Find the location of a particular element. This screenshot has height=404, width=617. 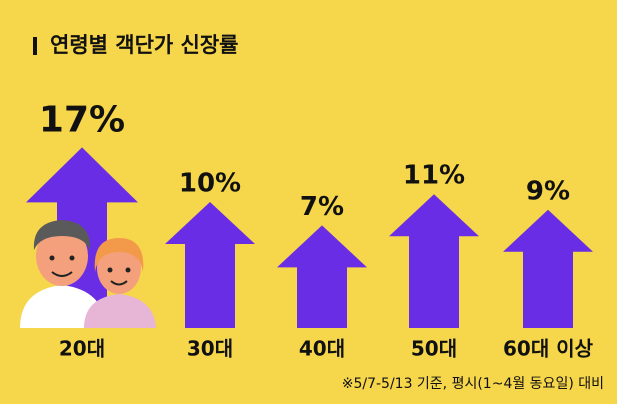

x-tick-label: 20대 is located at coordinates (82, 349).